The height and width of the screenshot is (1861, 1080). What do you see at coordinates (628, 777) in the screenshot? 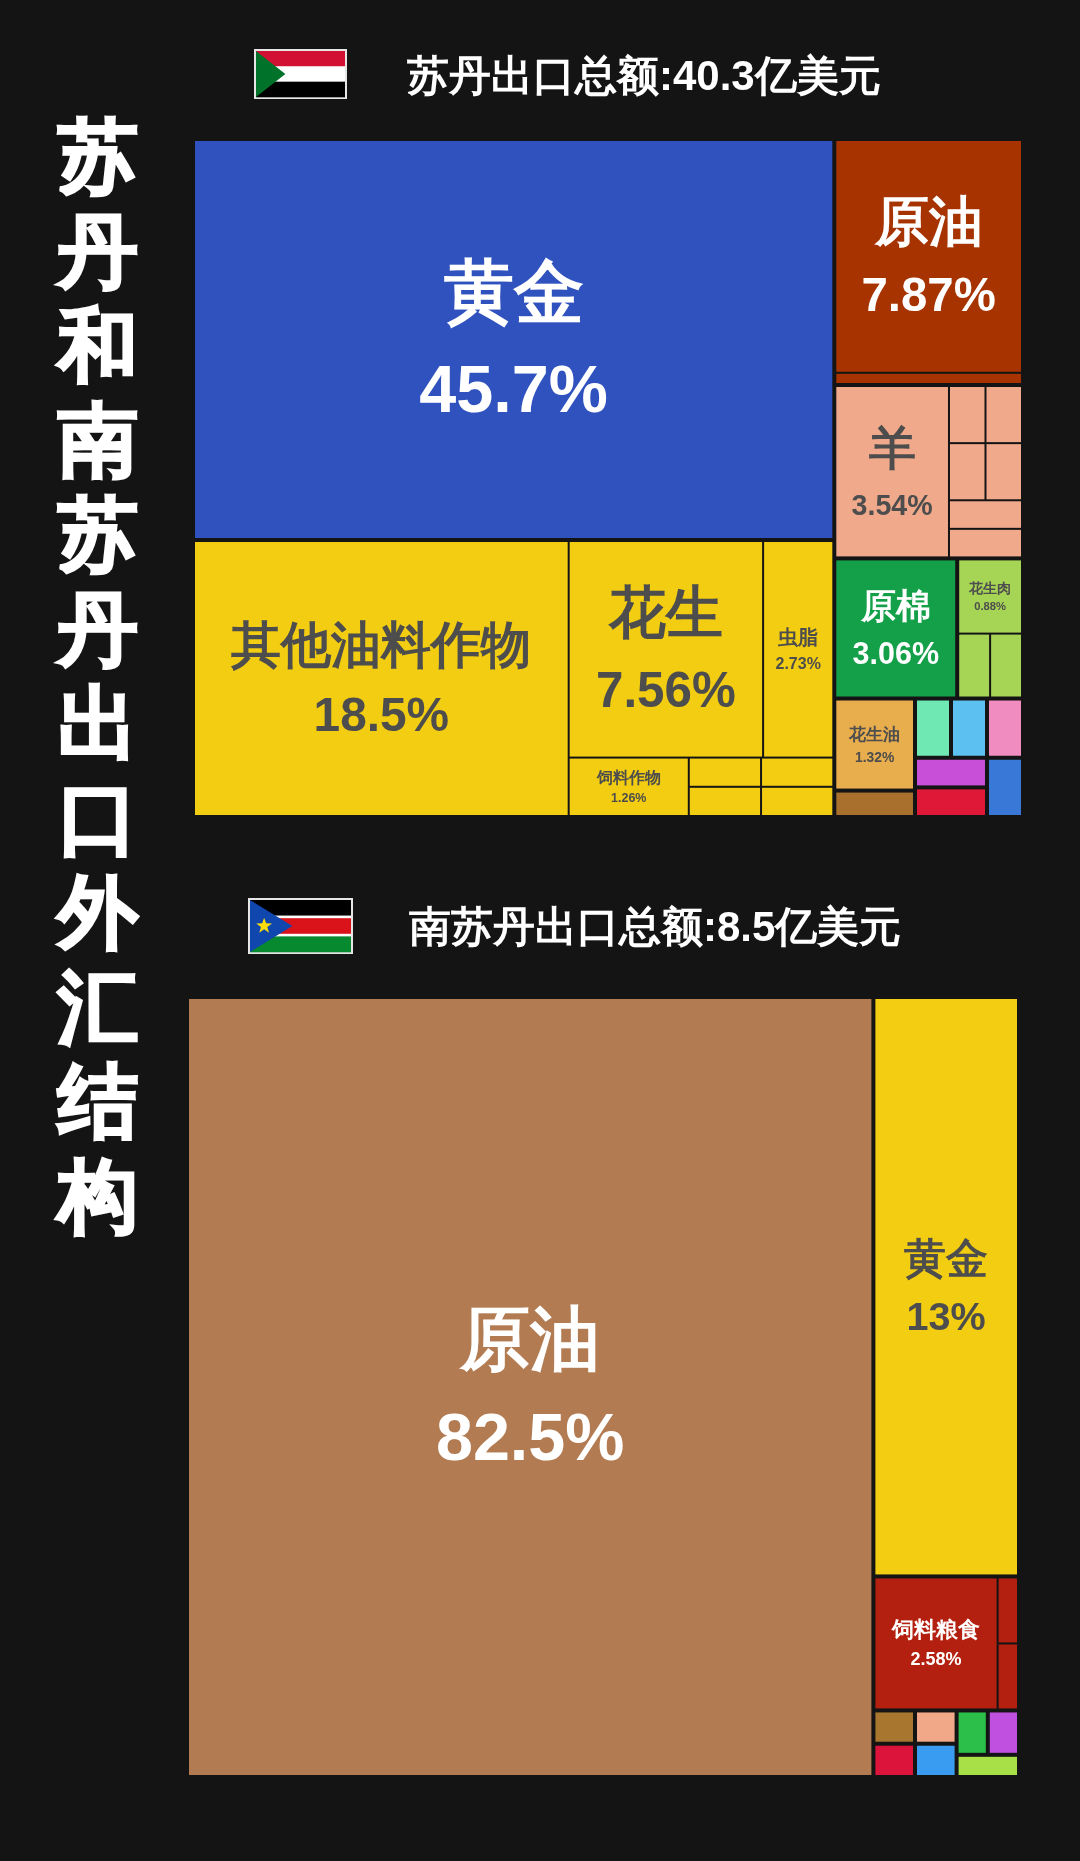
I see `category-label: 饲料作物` at bounding box center [628, 777].